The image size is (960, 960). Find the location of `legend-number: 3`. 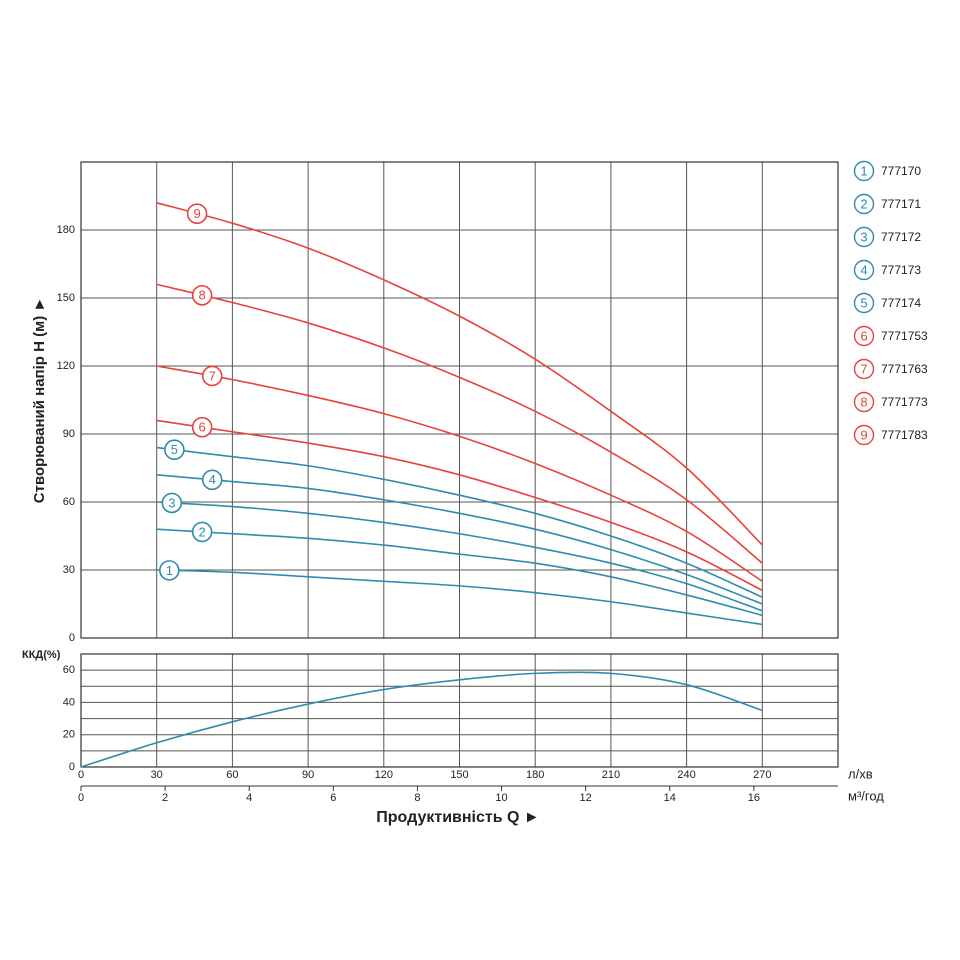

legend-number: 3 is located at coordinates (863, 236).